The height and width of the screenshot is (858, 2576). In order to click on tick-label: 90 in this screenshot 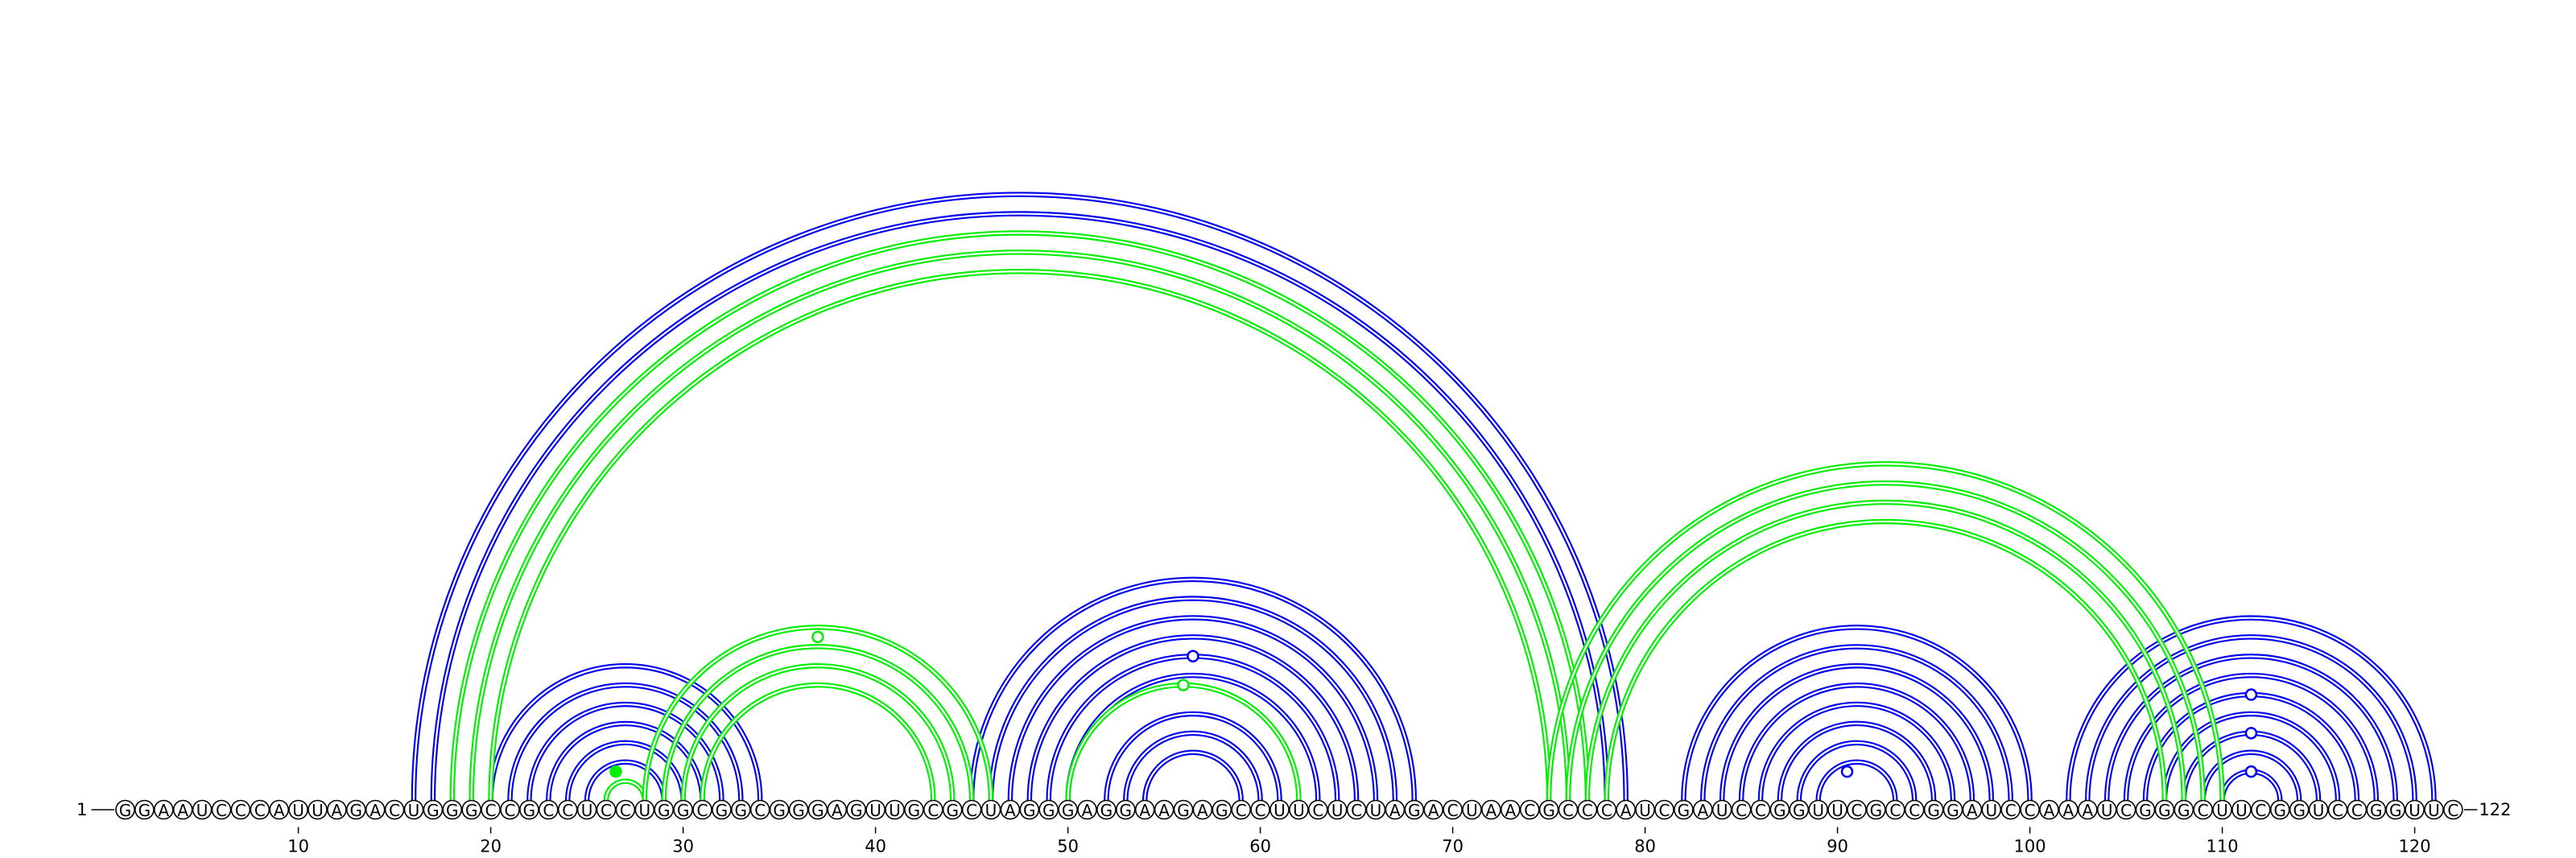, I will do `click(1837, 847)`.